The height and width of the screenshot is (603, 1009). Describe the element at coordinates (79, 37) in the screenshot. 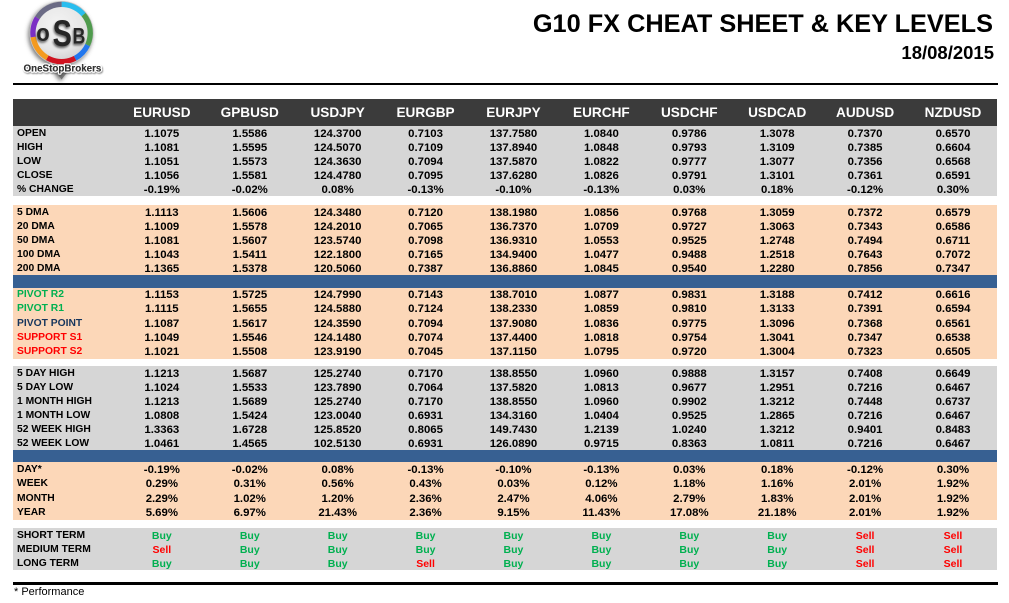

I see `svg-text: B` at that location.